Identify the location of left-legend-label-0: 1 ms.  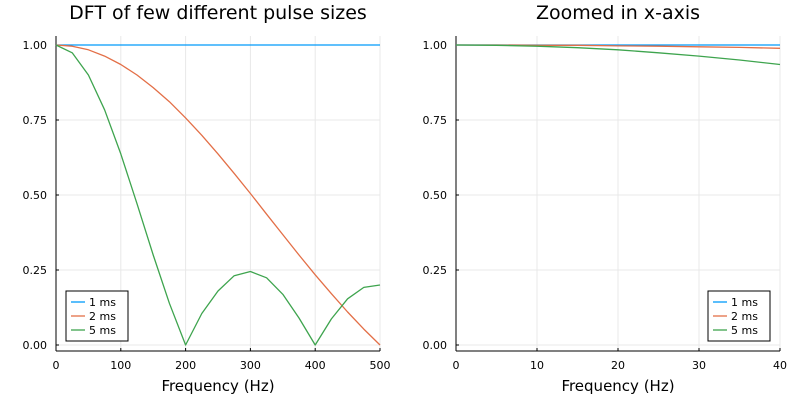
(102, 302).